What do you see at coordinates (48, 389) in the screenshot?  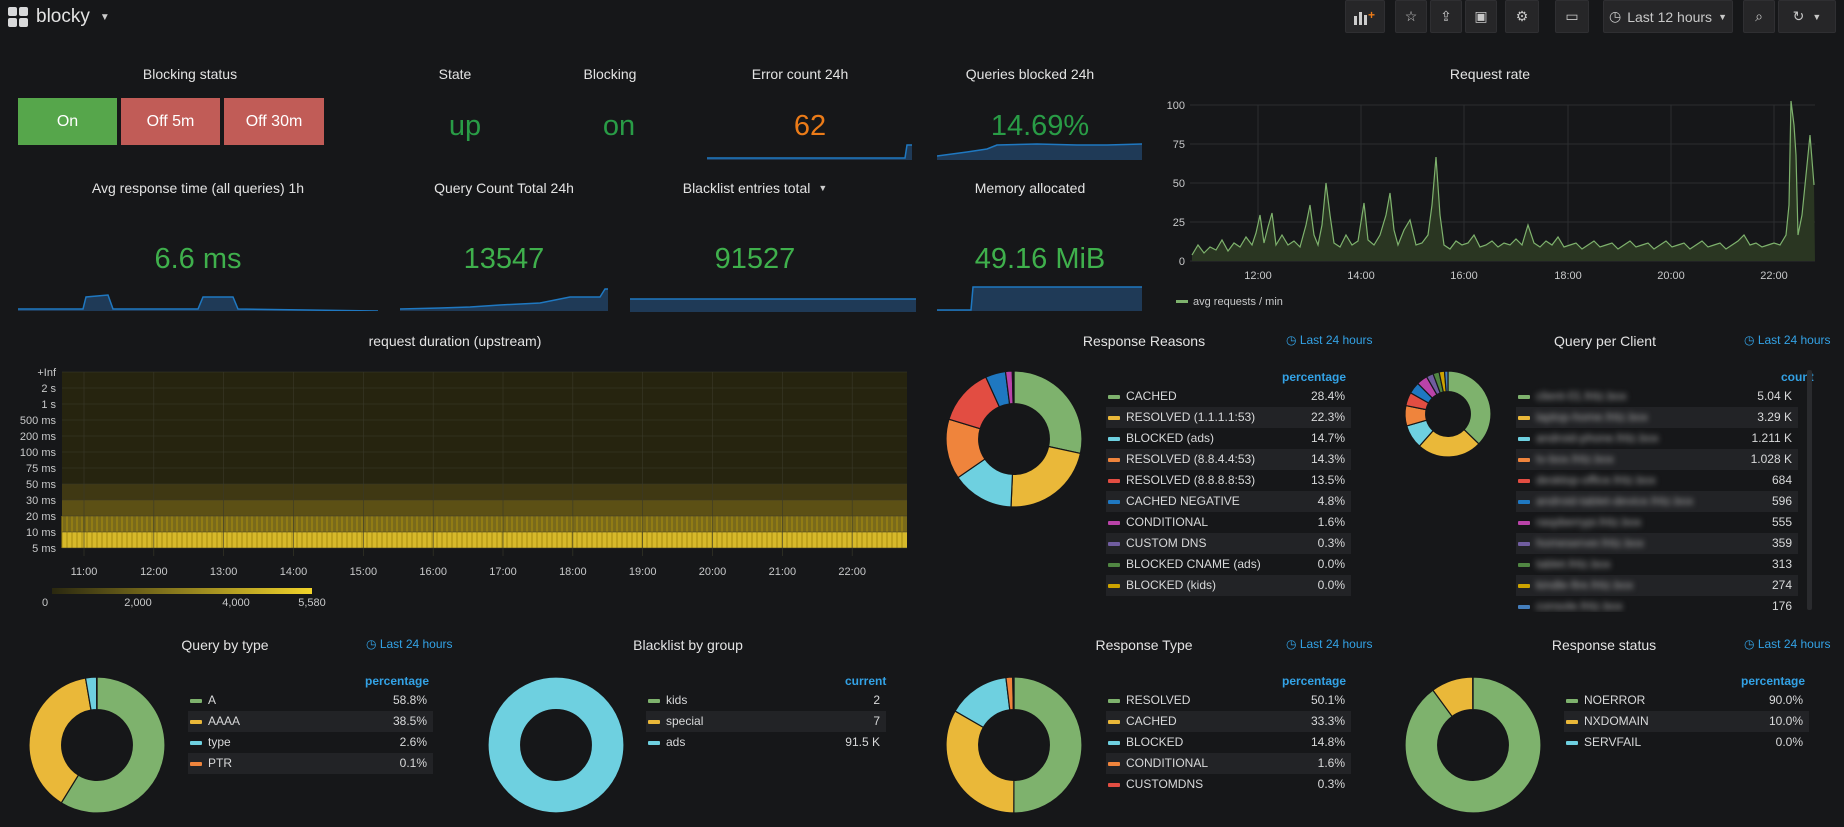 I see `y-tick: 2 s` at bounding box center [48, 389].